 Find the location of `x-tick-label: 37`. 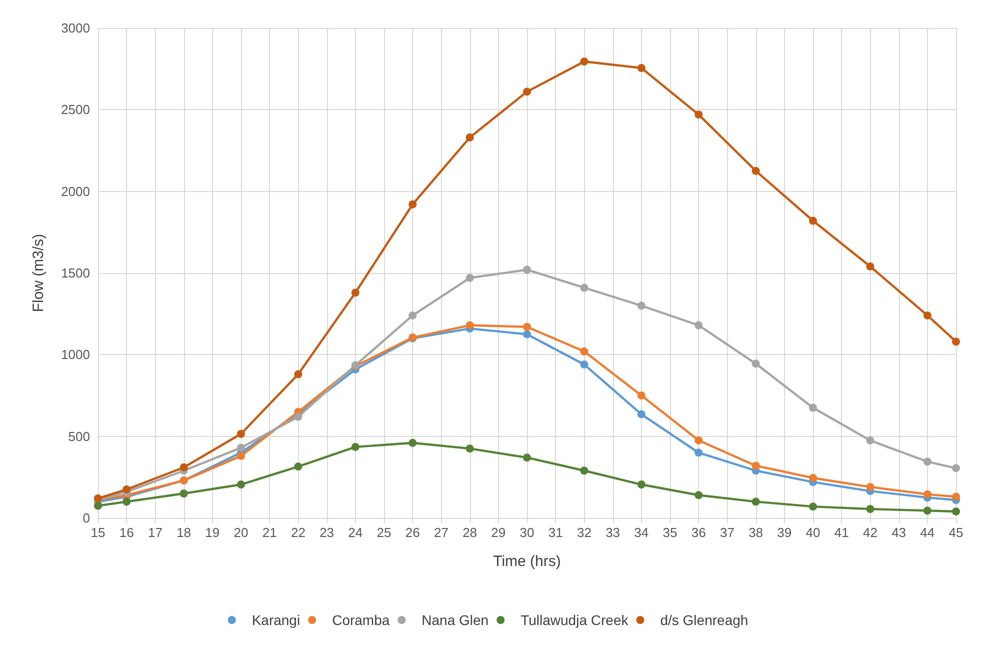

x-tick-label: 37 is located at coordinates (727, 532).